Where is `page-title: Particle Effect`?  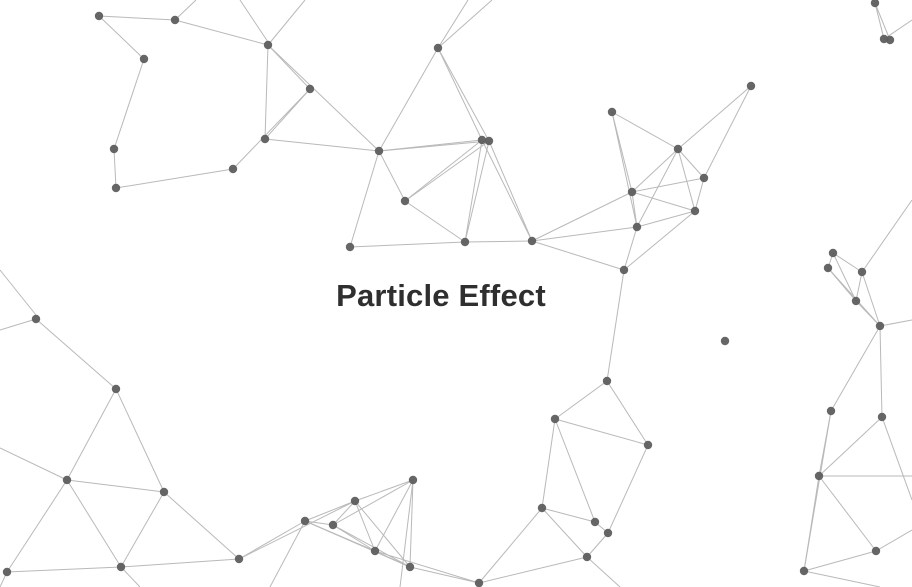 page-title: Particle Effect is located at coordinates (441, 295).